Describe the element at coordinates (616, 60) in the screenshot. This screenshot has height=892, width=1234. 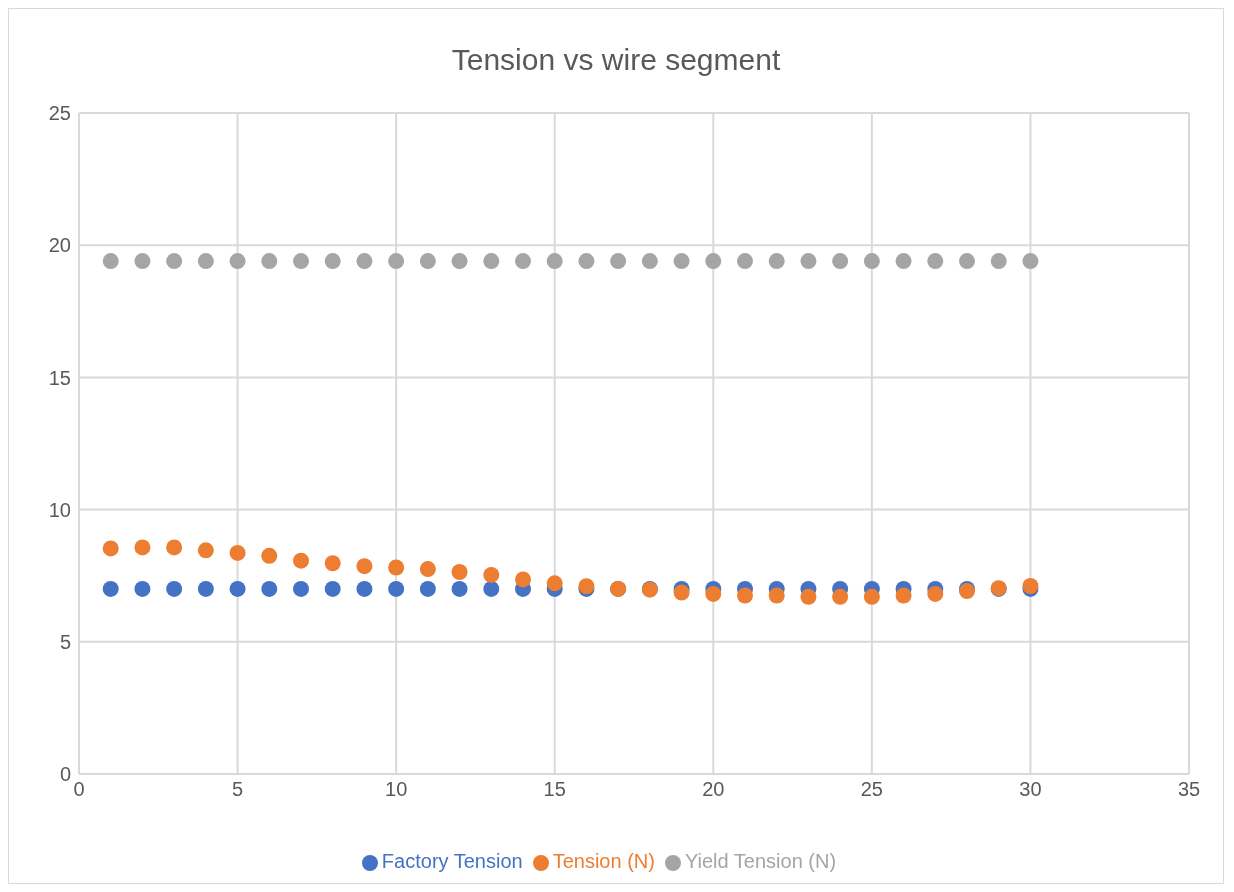
I see `chart-title: Tension vs wire segment` at that location.